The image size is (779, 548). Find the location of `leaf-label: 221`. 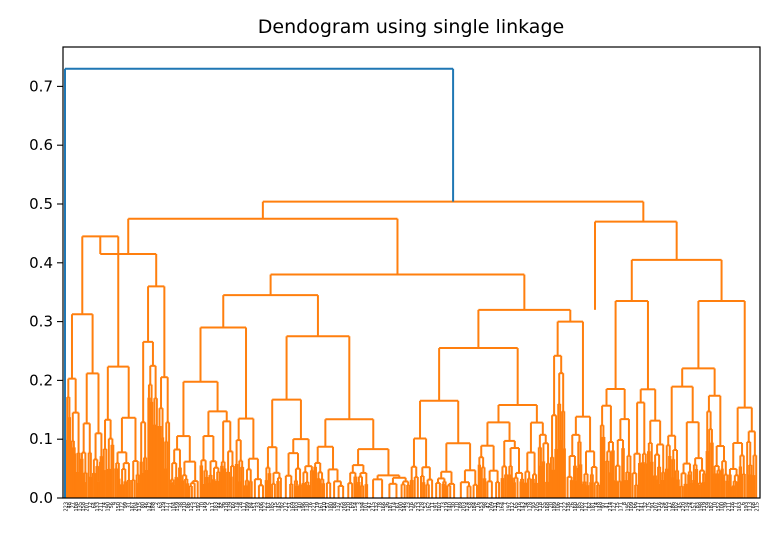

leaf-label: 221 is located at coordinates (314, 507).